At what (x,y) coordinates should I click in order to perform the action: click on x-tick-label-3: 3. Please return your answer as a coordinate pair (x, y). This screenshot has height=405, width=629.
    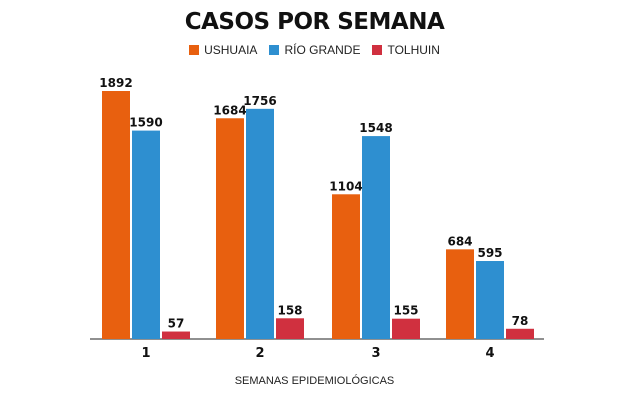
    Looking at the image, I should click on (375, 353).